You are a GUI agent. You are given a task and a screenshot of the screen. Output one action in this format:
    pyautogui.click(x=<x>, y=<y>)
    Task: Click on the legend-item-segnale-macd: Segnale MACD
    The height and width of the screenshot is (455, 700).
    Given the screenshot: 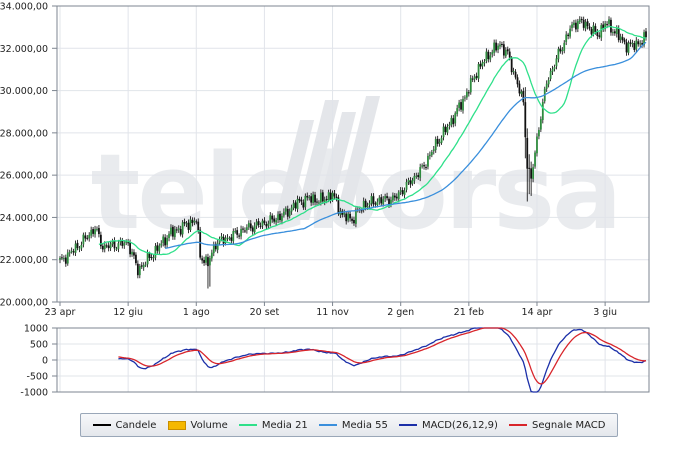 What is the action you would take?
    pyautogui.click(x=557, y=425)
    